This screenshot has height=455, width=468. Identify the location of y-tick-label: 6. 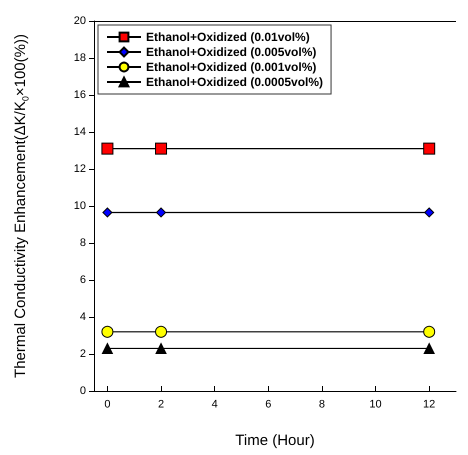
(83, 280).